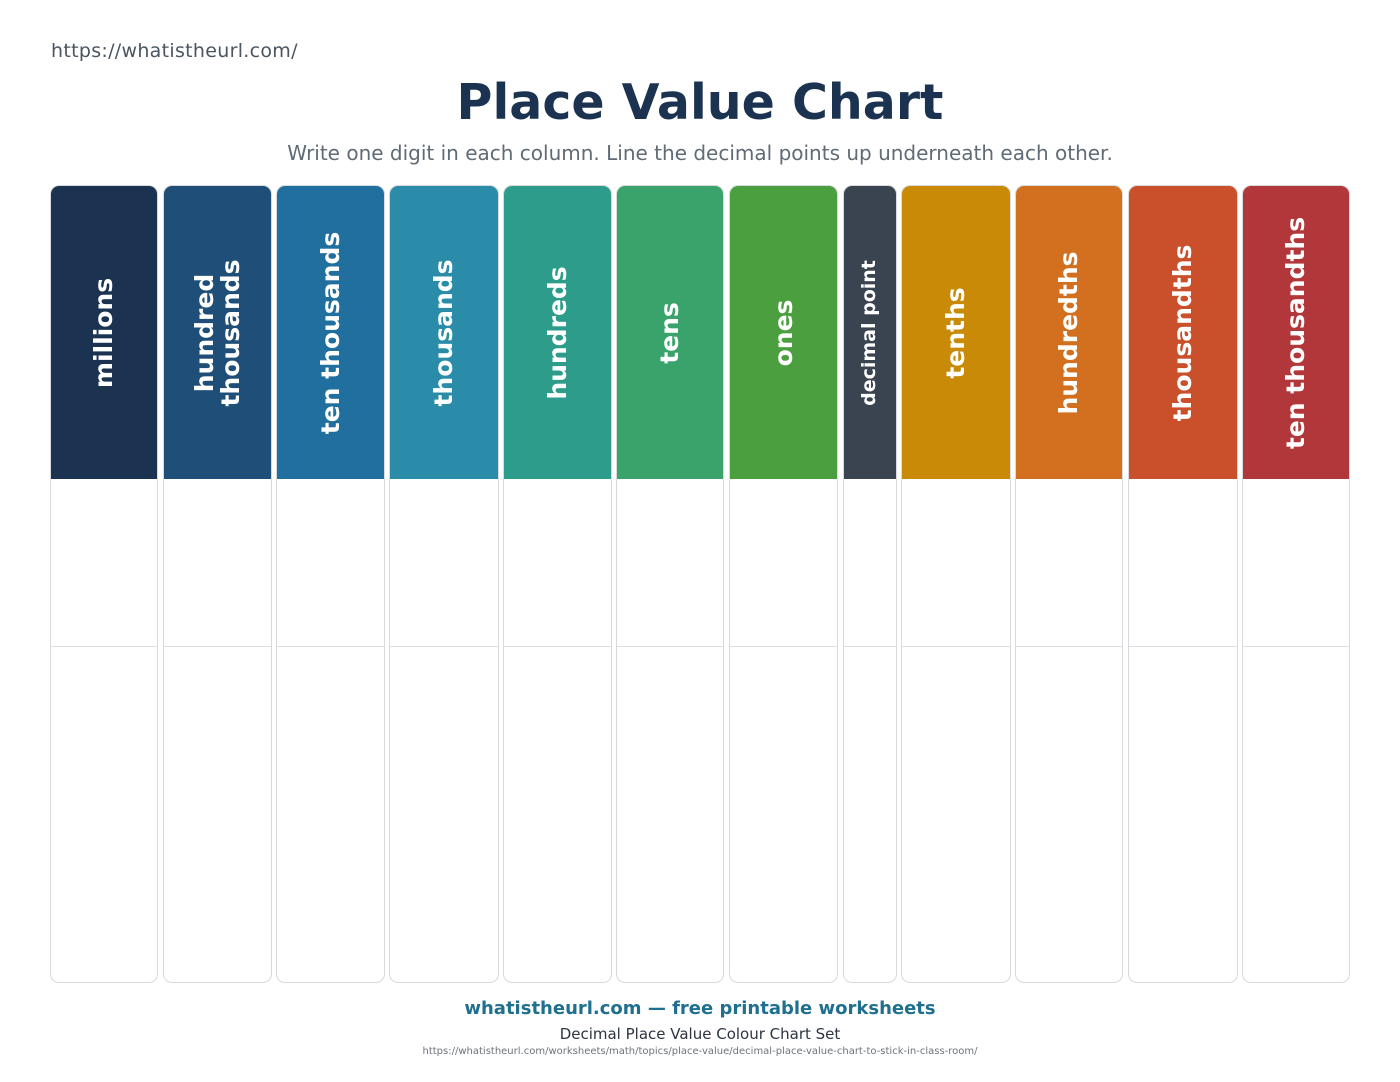 The width and height of the screenshot is (1400, 1082). I want to click on place-column: hundred thousands, so click(217, 584).